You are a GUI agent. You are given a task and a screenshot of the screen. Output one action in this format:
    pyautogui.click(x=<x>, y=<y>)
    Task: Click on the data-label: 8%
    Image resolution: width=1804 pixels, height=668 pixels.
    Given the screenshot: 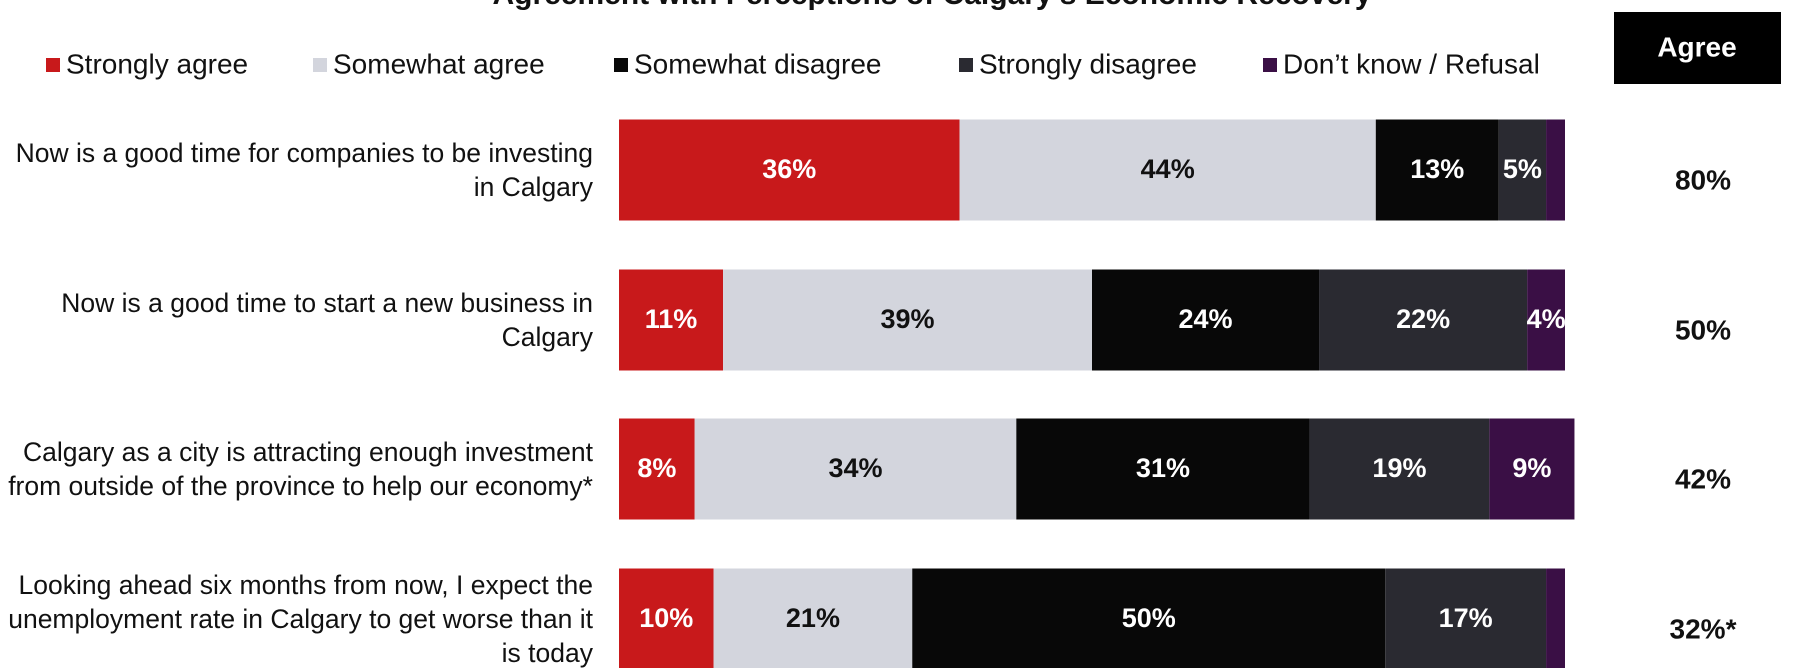 What is the action you would take?
    pyautogui.click(x=656, y=468)
    